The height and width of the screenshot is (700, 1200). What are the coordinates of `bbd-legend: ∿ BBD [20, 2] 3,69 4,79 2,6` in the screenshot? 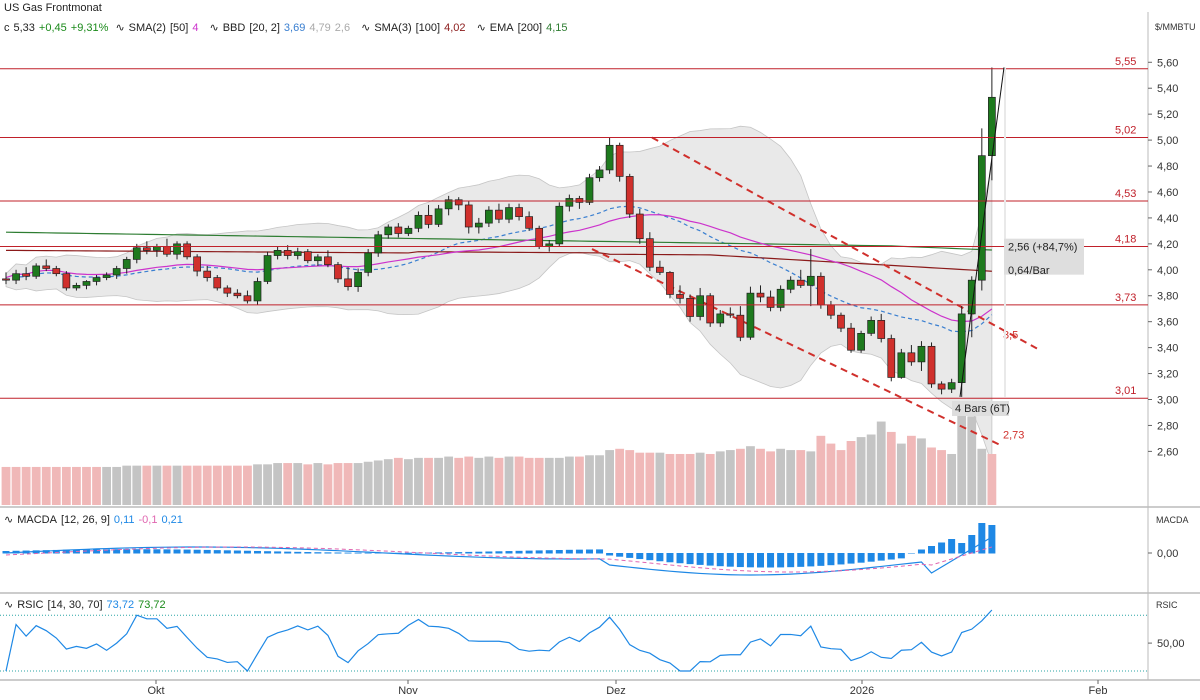 It's located at (282, 28).